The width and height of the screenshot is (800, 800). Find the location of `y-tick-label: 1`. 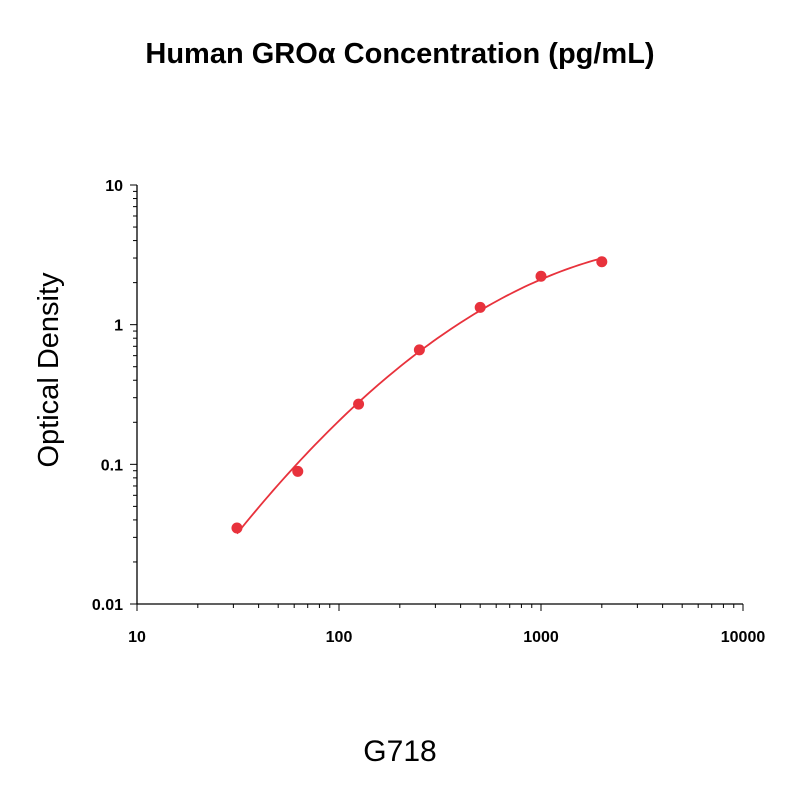

y-tick-label: 1 is located at coordinates (118, 326).